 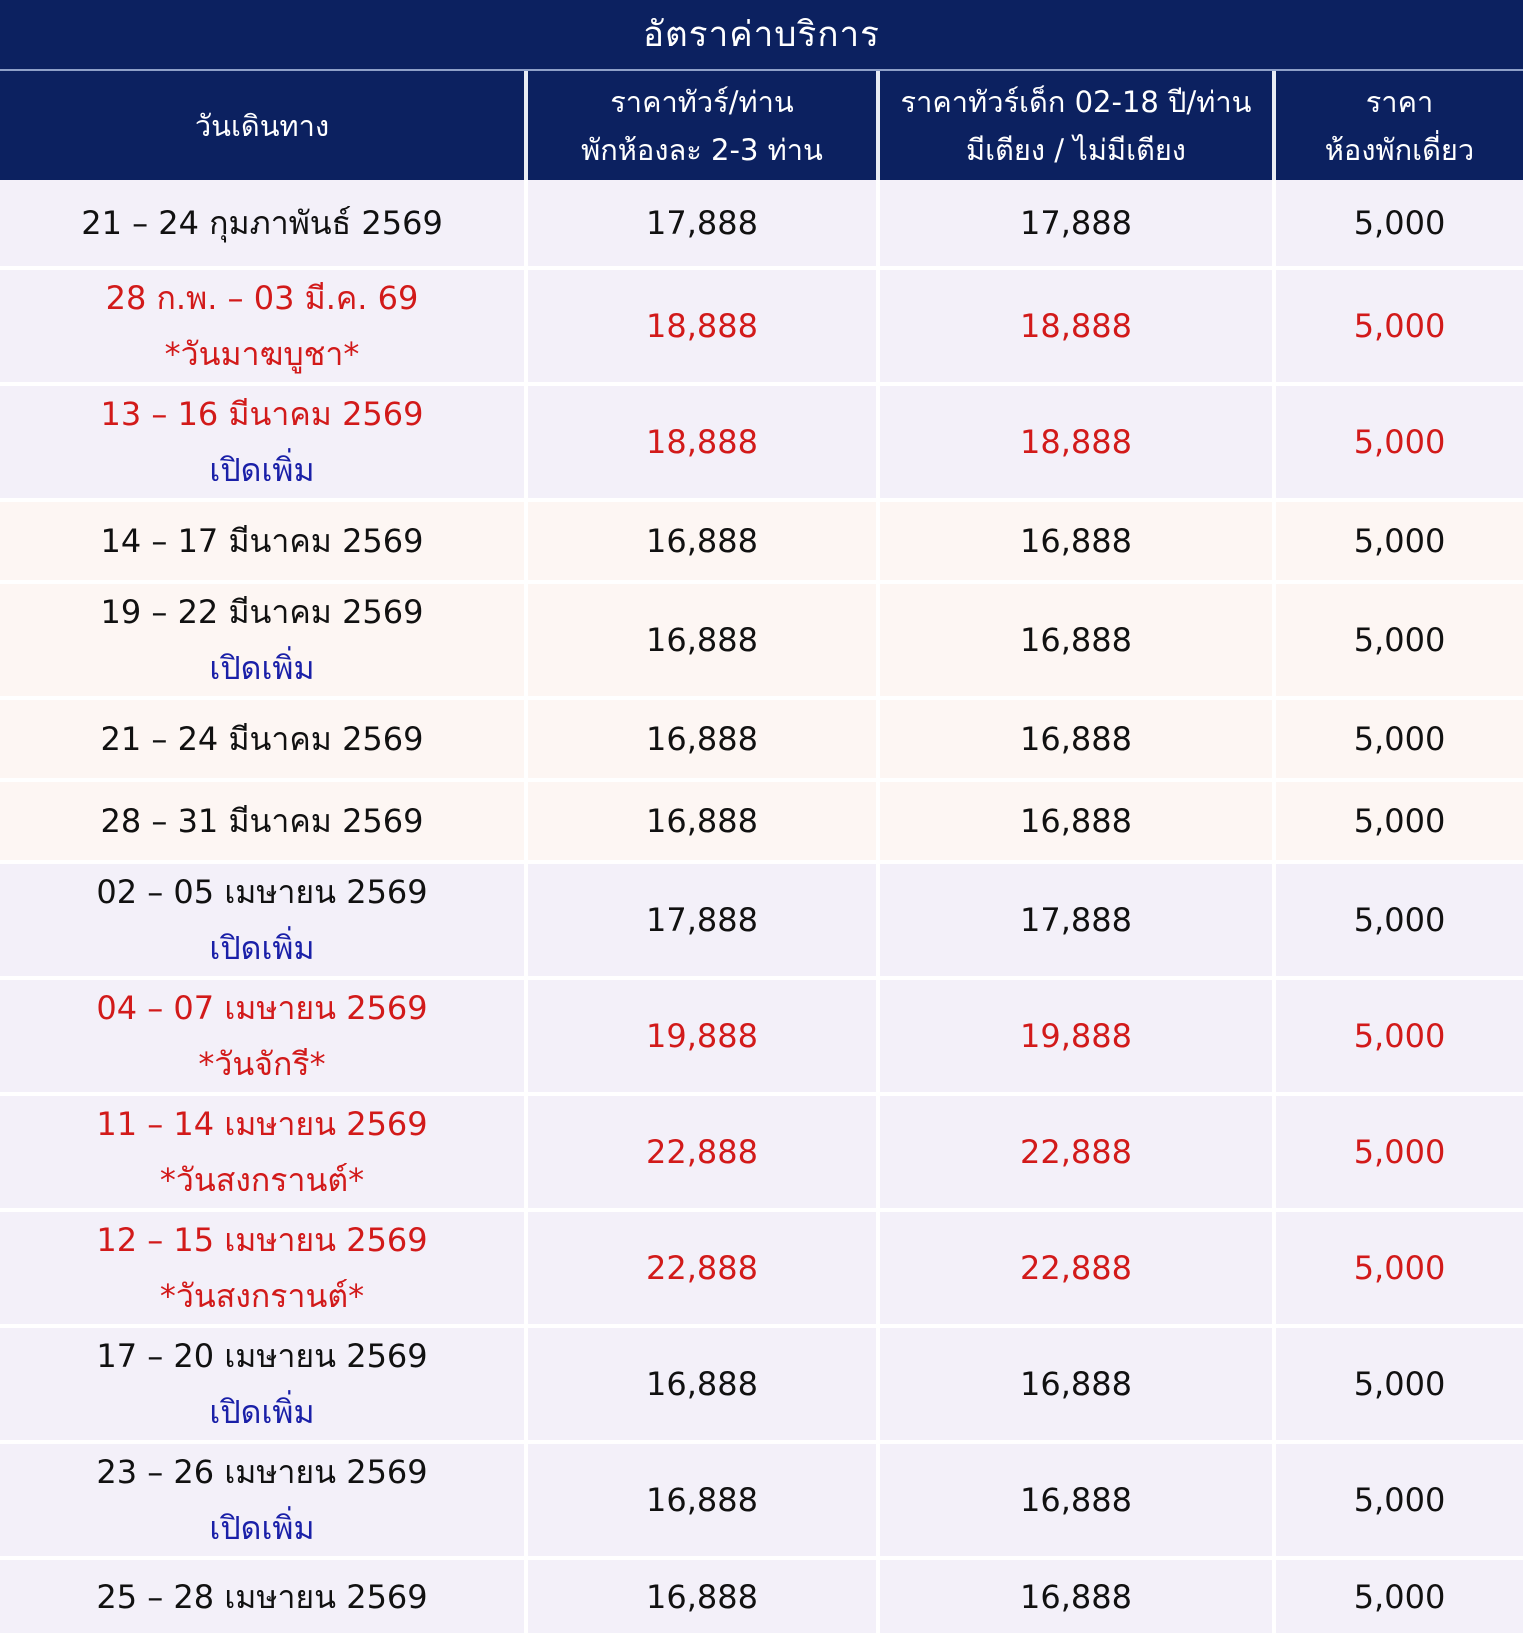 I want to click on holiday-note: *วันมาฆบูชา*, so click(x=262, y=354).